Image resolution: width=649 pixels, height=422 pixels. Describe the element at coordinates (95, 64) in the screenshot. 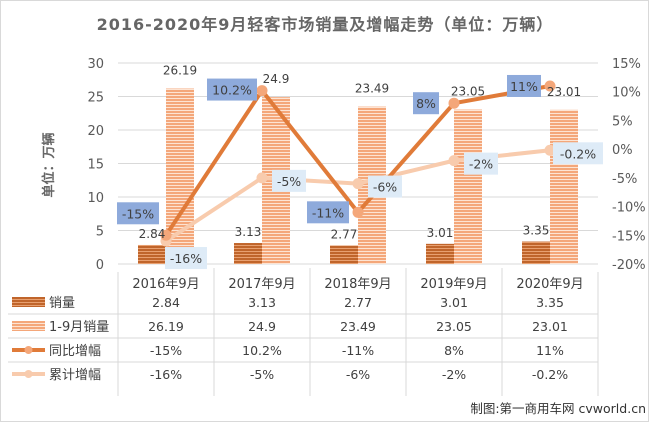

I see `y-tick-label: 30` at that location.